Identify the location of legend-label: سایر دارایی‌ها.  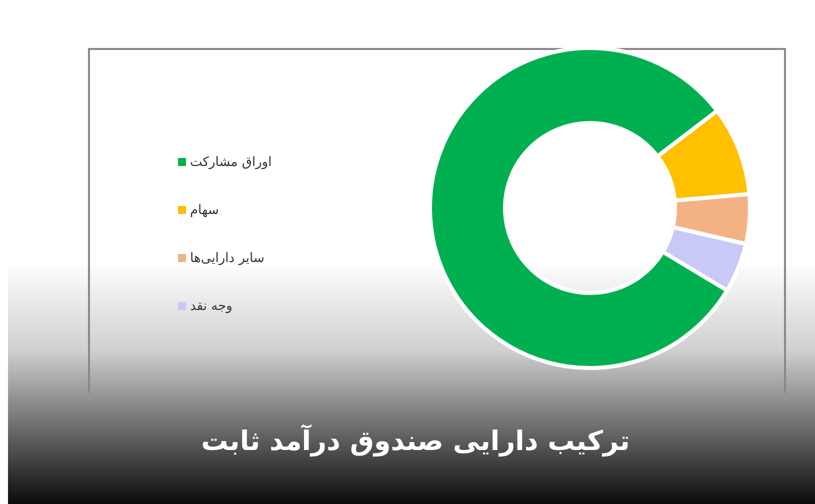
(227, 258).